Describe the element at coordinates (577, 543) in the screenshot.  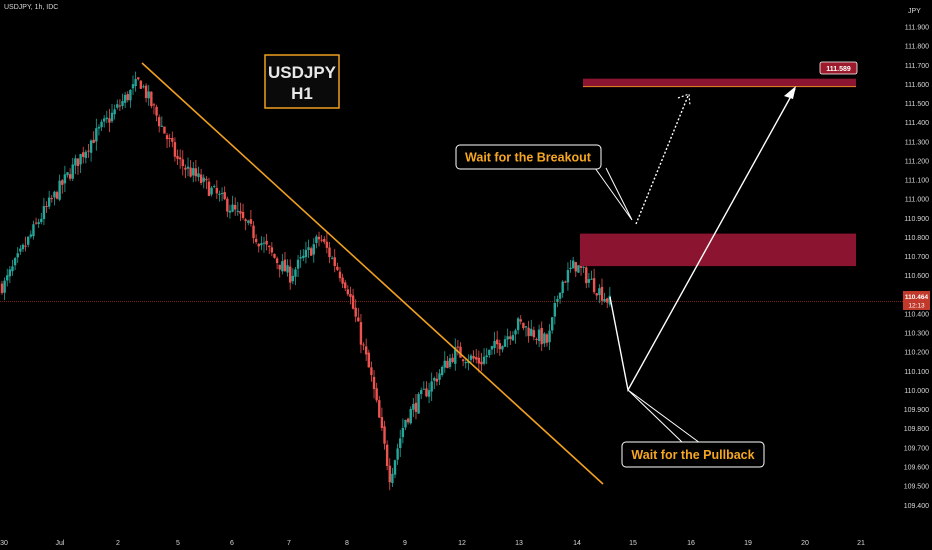
I see `x-tick-label: 14` at that location.